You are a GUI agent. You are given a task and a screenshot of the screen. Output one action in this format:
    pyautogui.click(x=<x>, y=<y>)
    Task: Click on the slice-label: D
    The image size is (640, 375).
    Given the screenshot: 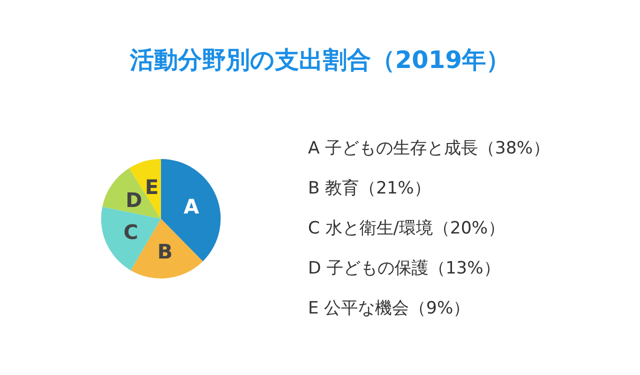 What is the action you would take?
    pyautogui.click(x=134, y=200)
    